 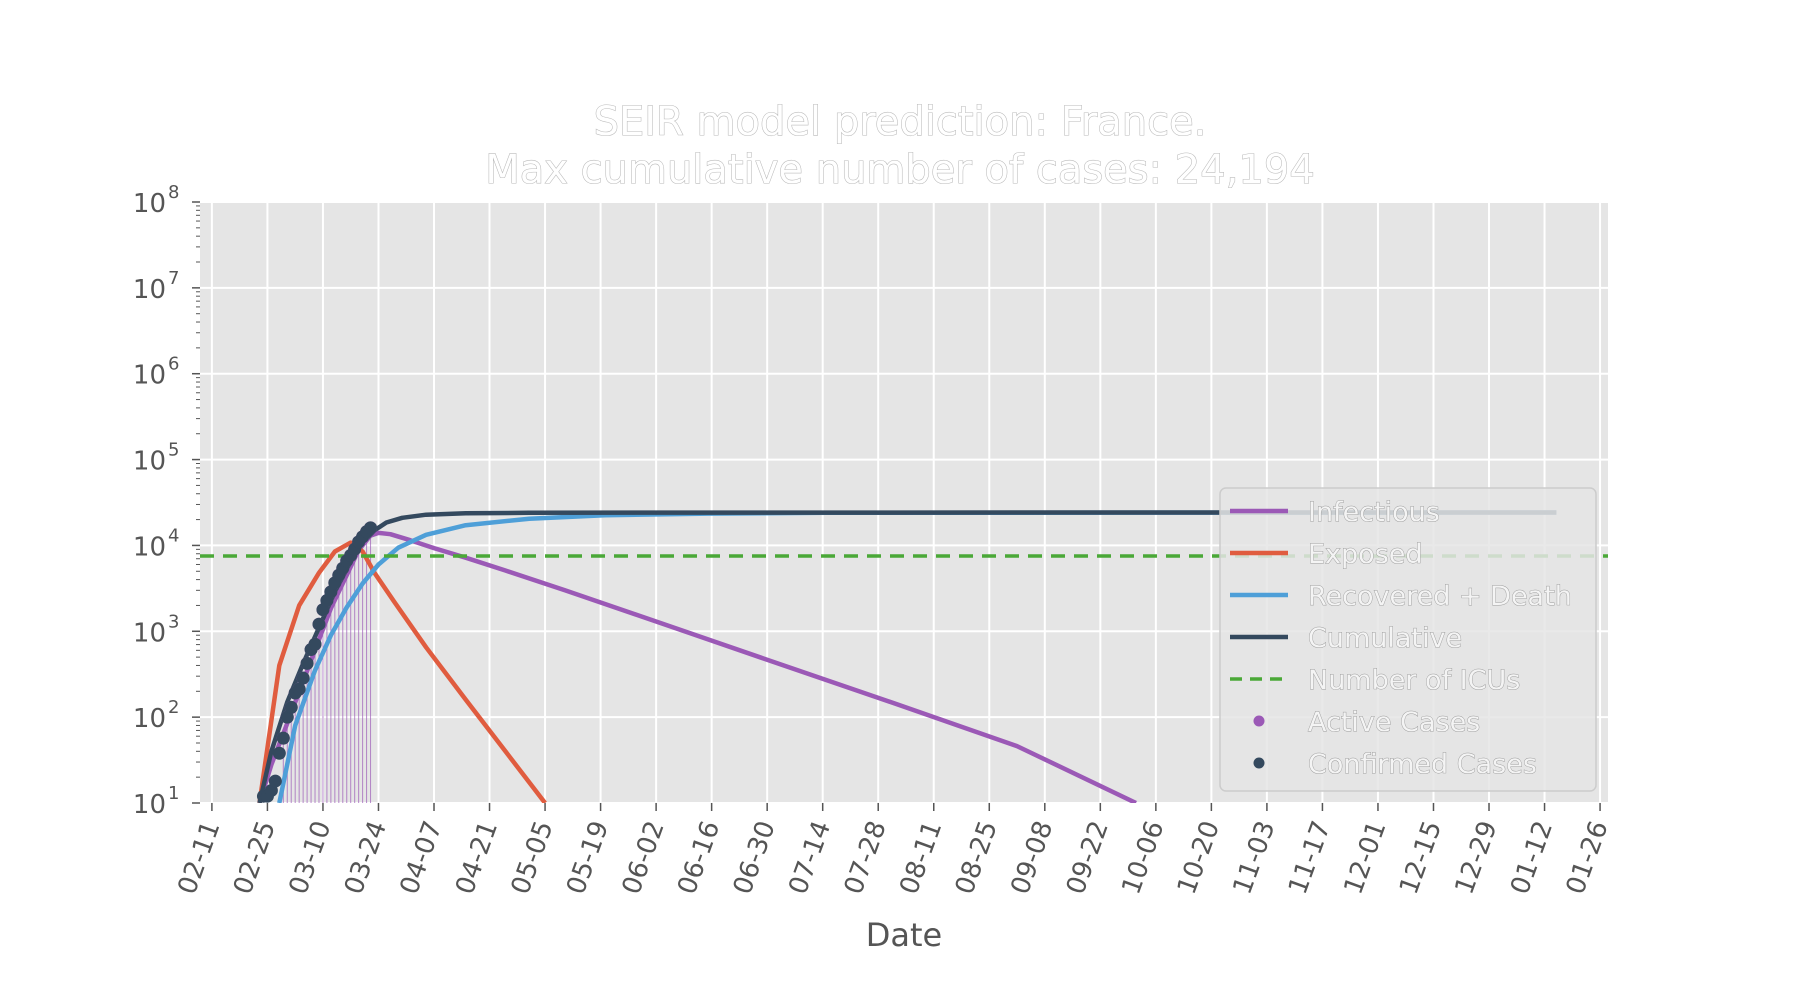 I want to click on x-tick-label: 03-24, so click(x=366, y=857).